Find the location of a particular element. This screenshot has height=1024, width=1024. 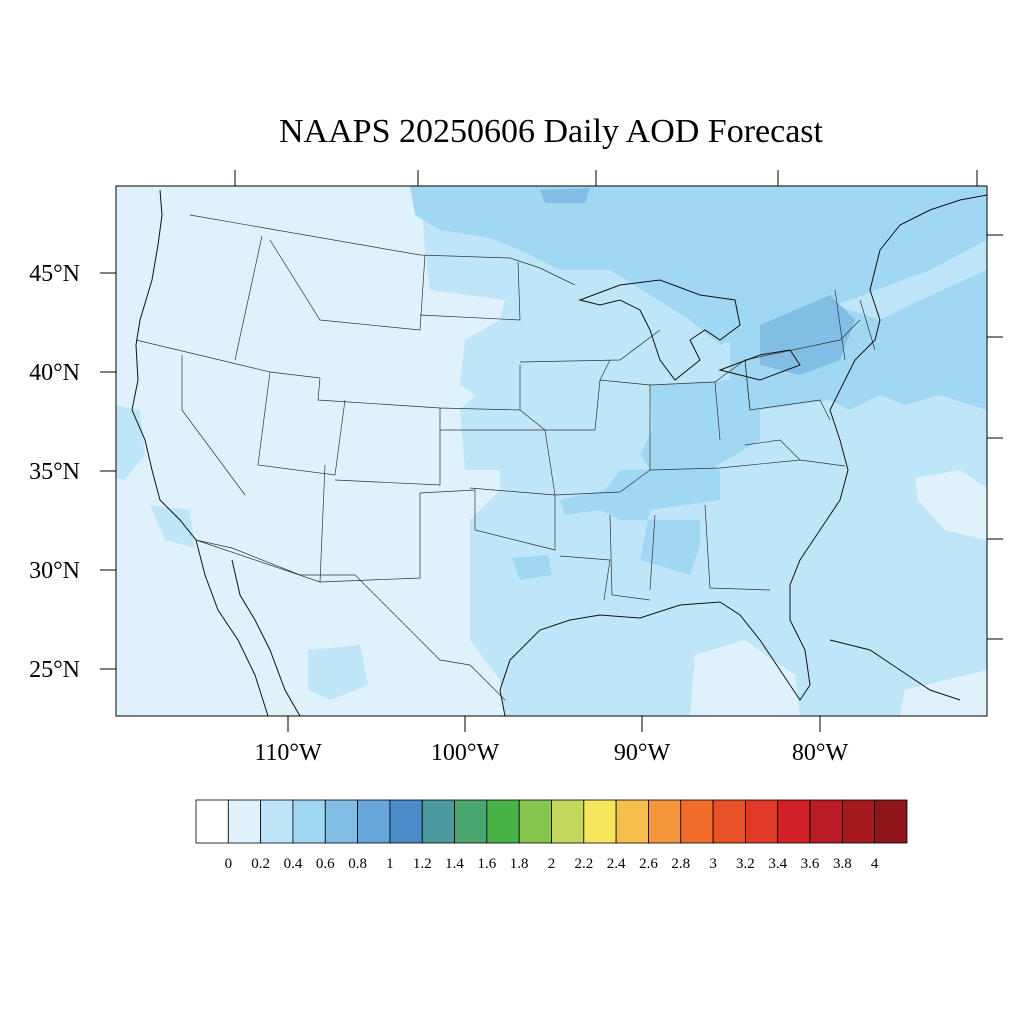

aod-region-northeast is located at coordinates (858, 340).